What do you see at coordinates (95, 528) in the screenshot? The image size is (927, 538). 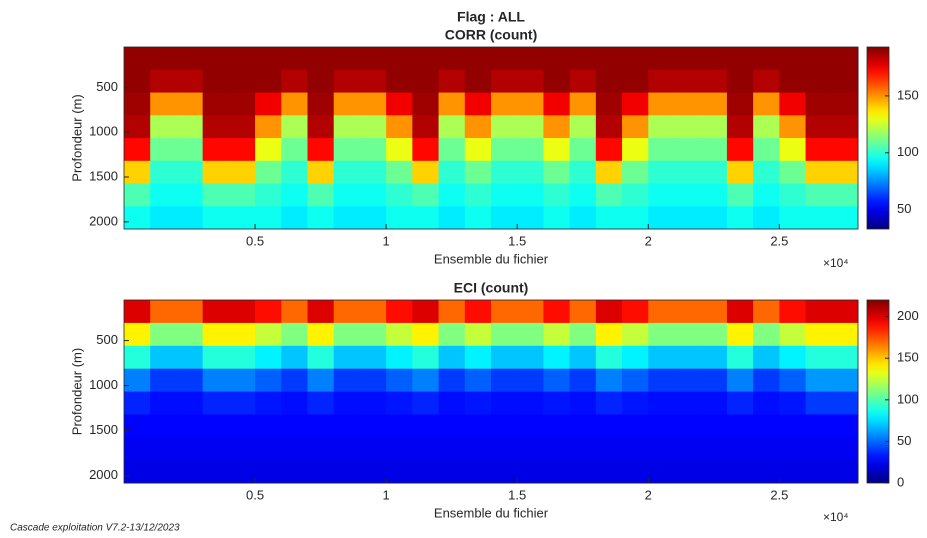 I see `footer: Cascade exploitation V7.2-13/12/2023` at bounding box center [95, 528].